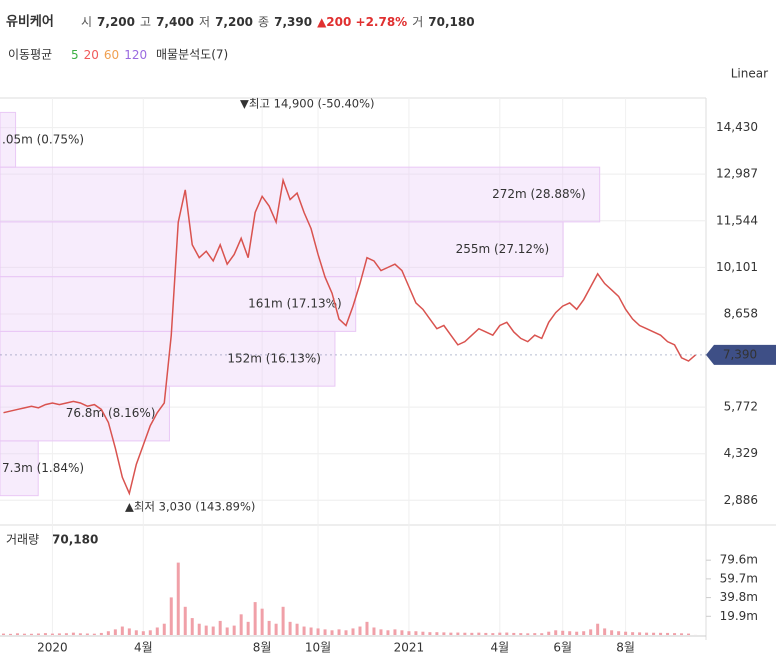 Image resolution: width=776 pixels, height=660 pixels. I want to click on y-tick-label: 11,544, so click(737, 220).